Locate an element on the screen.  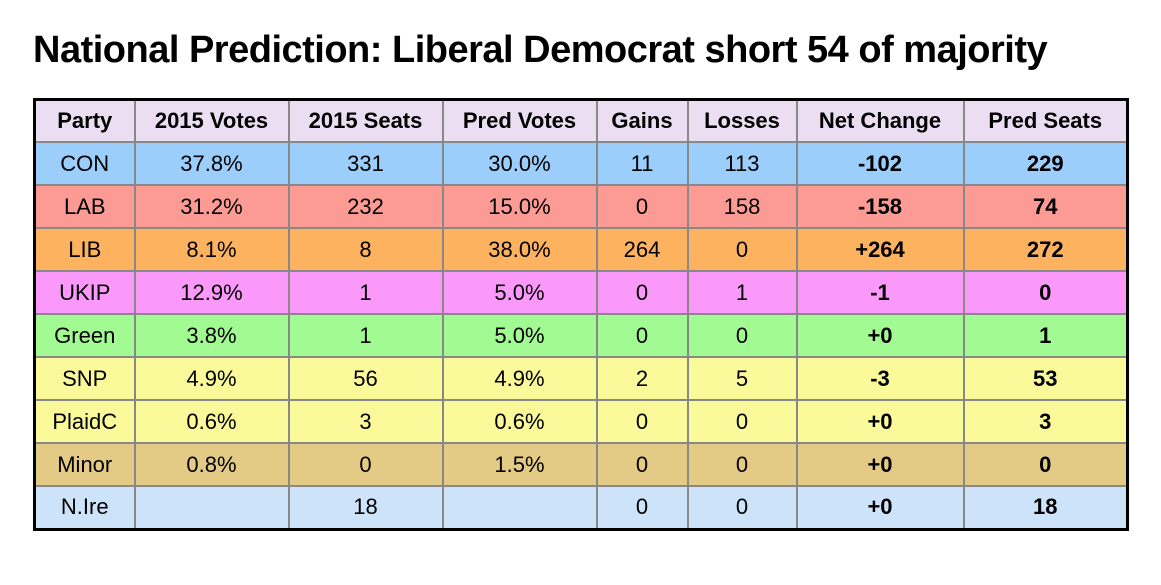
table-row-lib: LIB 8.1% 8 38.0% 264 0 +264 272 is located at coordinates (581, 250).